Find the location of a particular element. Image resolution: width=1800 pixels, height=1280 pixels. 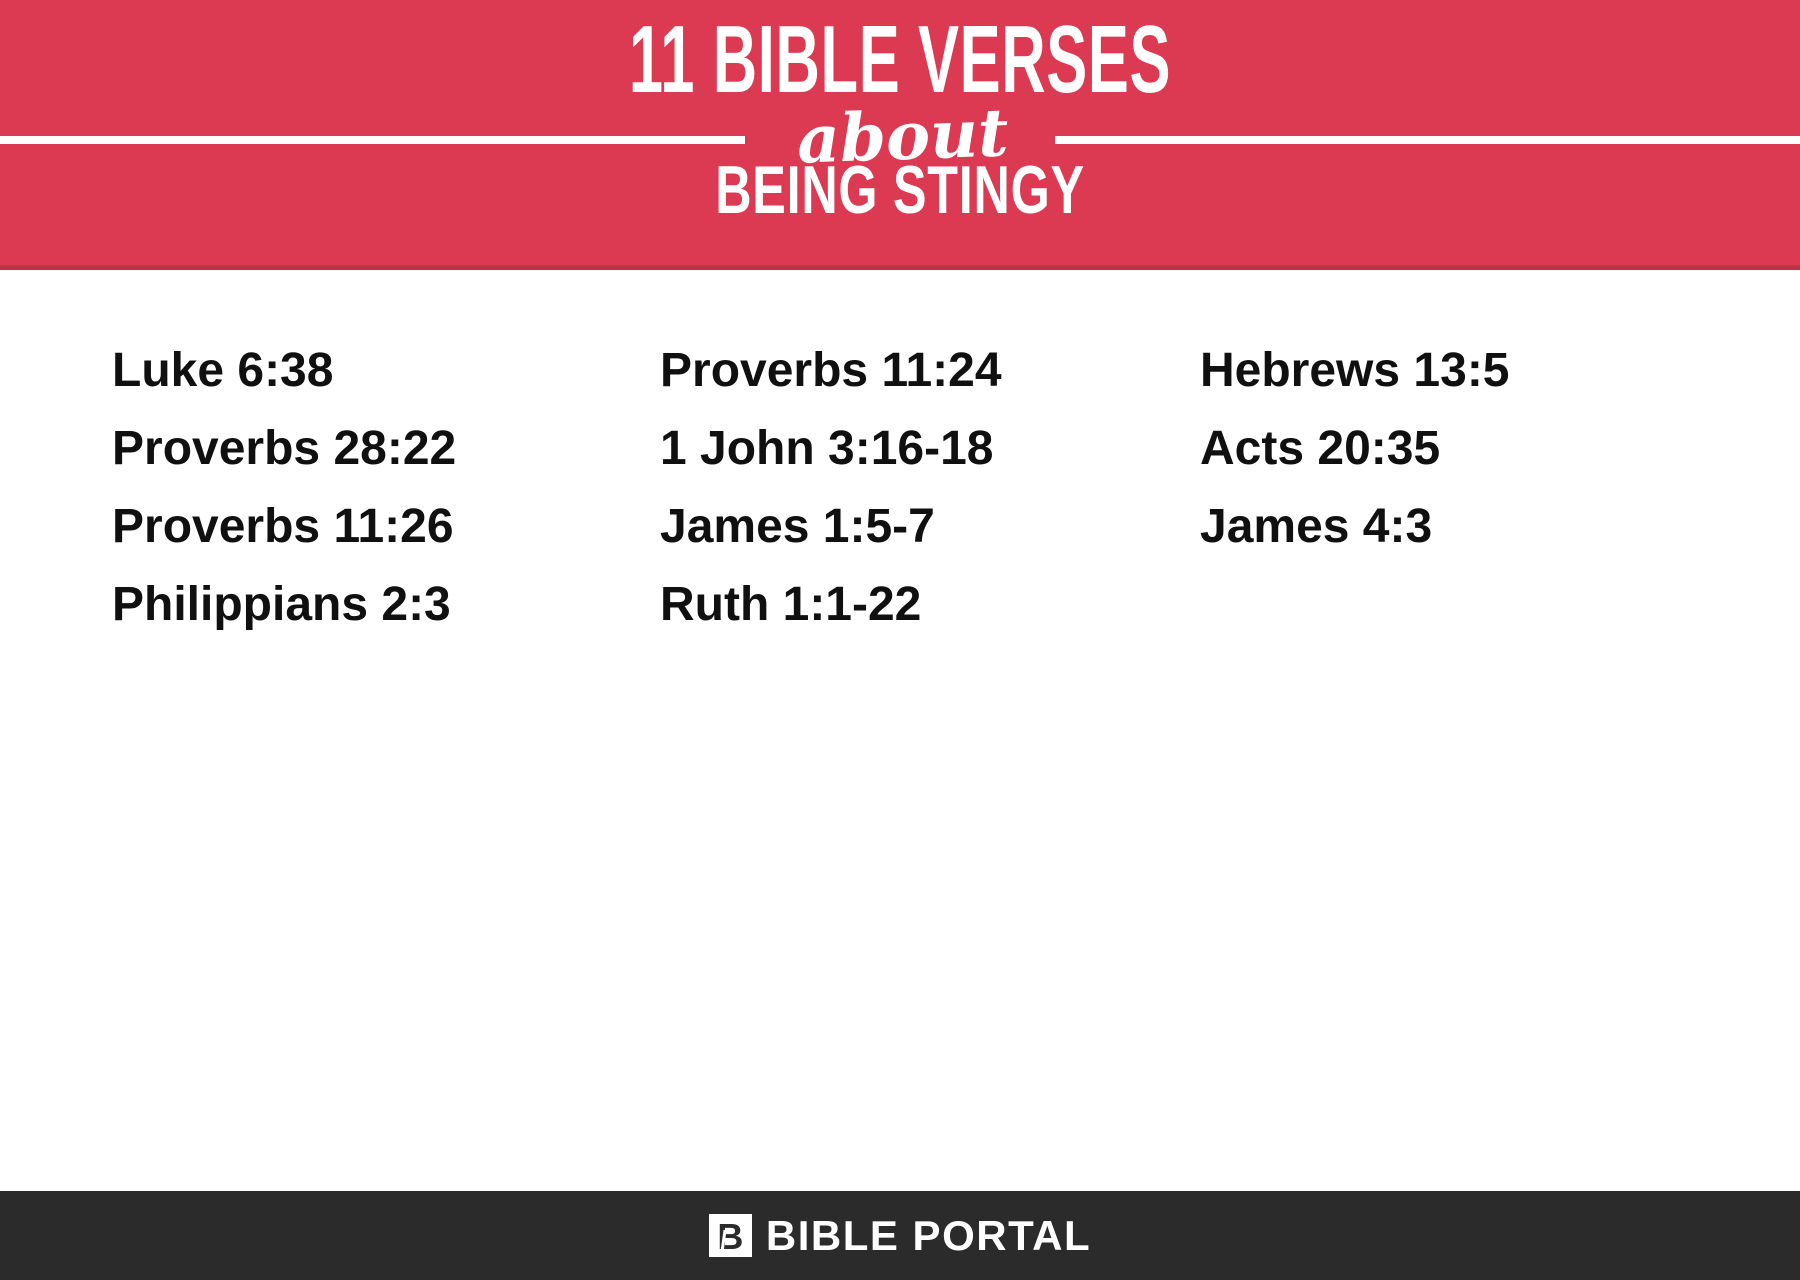

verse-reference: Proverbs 28:22 is located at coordinates (284, 448).